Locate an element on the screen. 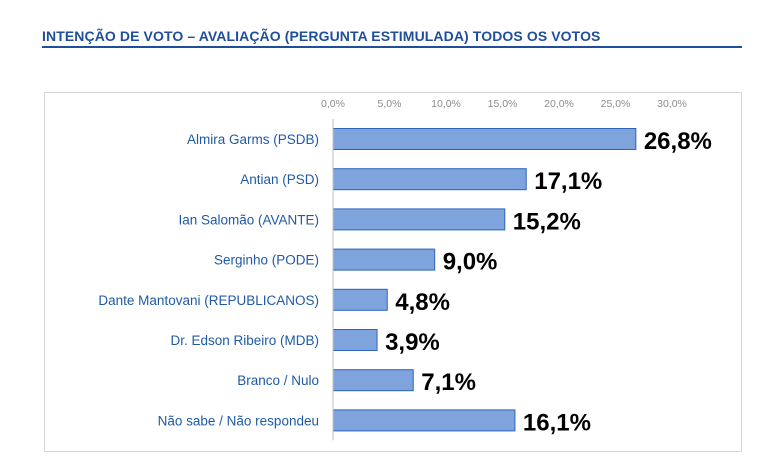  category-label: Serginho (PODE) is located at coordinates (266, 260).